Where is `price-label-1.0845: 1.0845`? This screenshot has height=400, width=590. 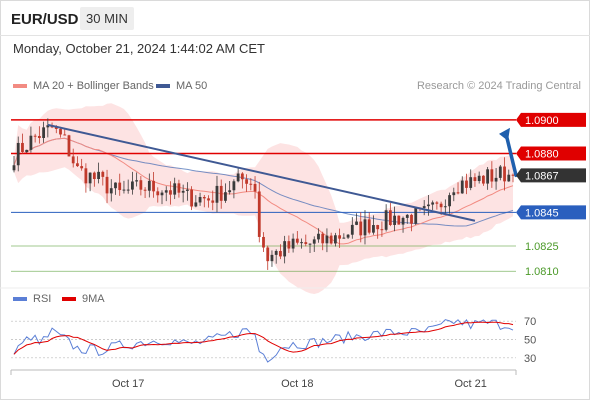 price-label-1.0845: 1.0845 is located at coordinates (542, 213).